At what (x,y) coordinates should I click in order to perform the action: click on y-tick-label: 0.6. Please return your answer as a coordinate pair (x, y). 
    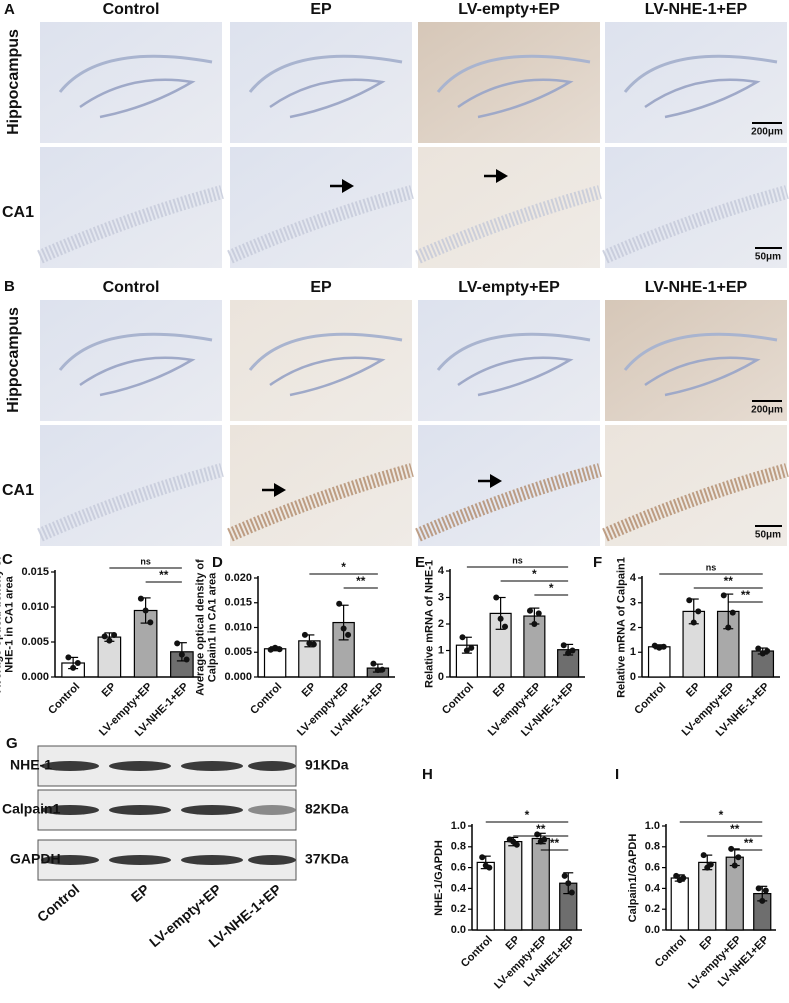
    Looking at the image, I should click on (652, 868).